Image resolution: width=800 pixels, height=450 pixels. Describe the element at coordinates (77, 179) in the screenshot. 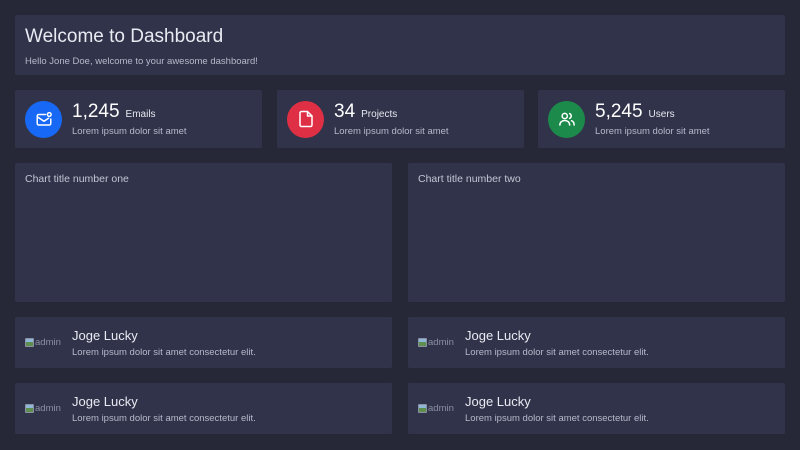

I see `chart-title-one: Chart title number one` at that location.